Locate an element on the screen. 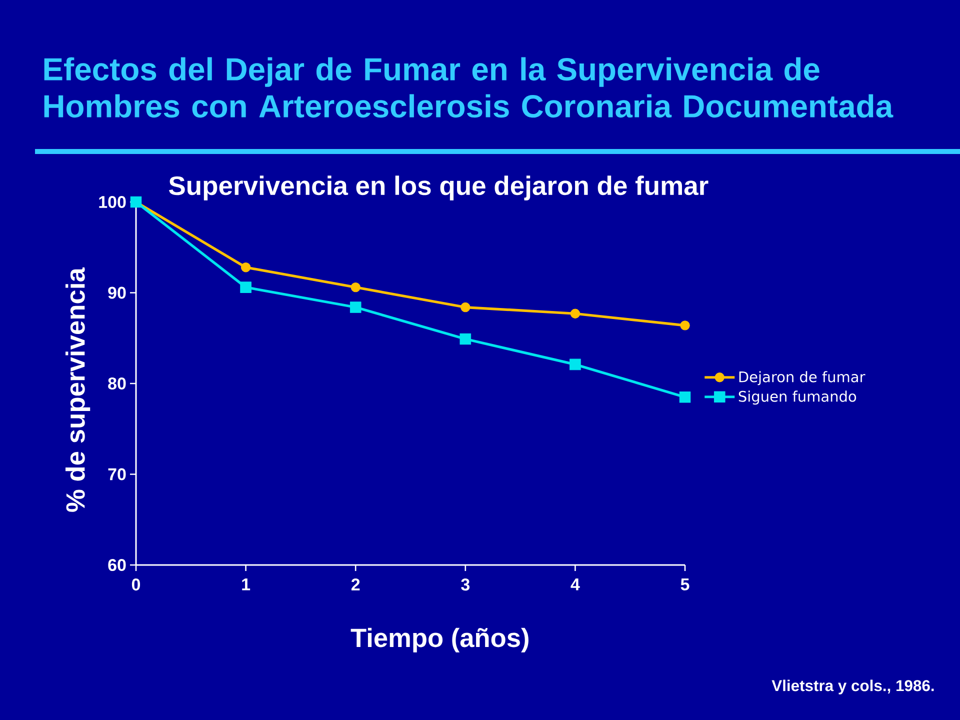 The width and height of the screenshot is (960, 720). x-tick-label: 3 is located at coordinates (465, 584).